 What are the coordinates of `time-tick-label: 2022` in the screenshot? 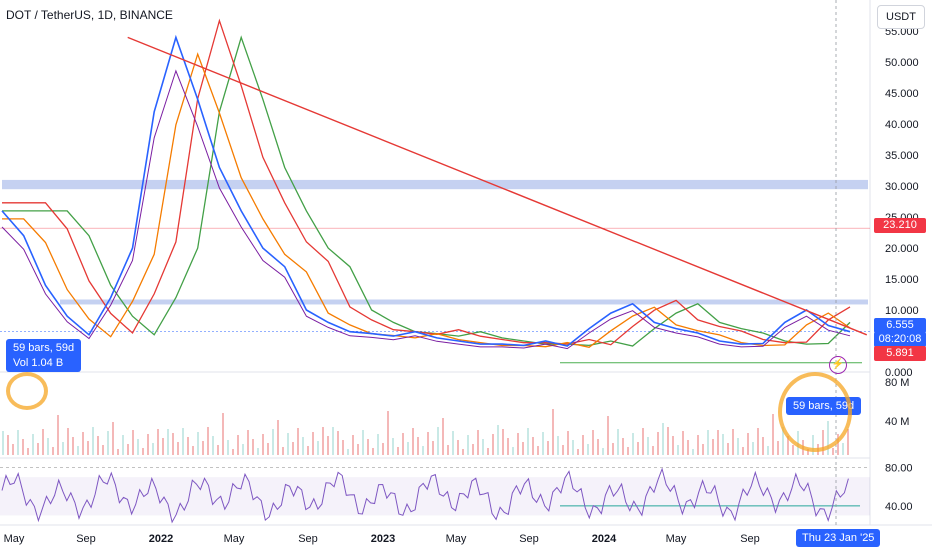 It's located at (161, 539).